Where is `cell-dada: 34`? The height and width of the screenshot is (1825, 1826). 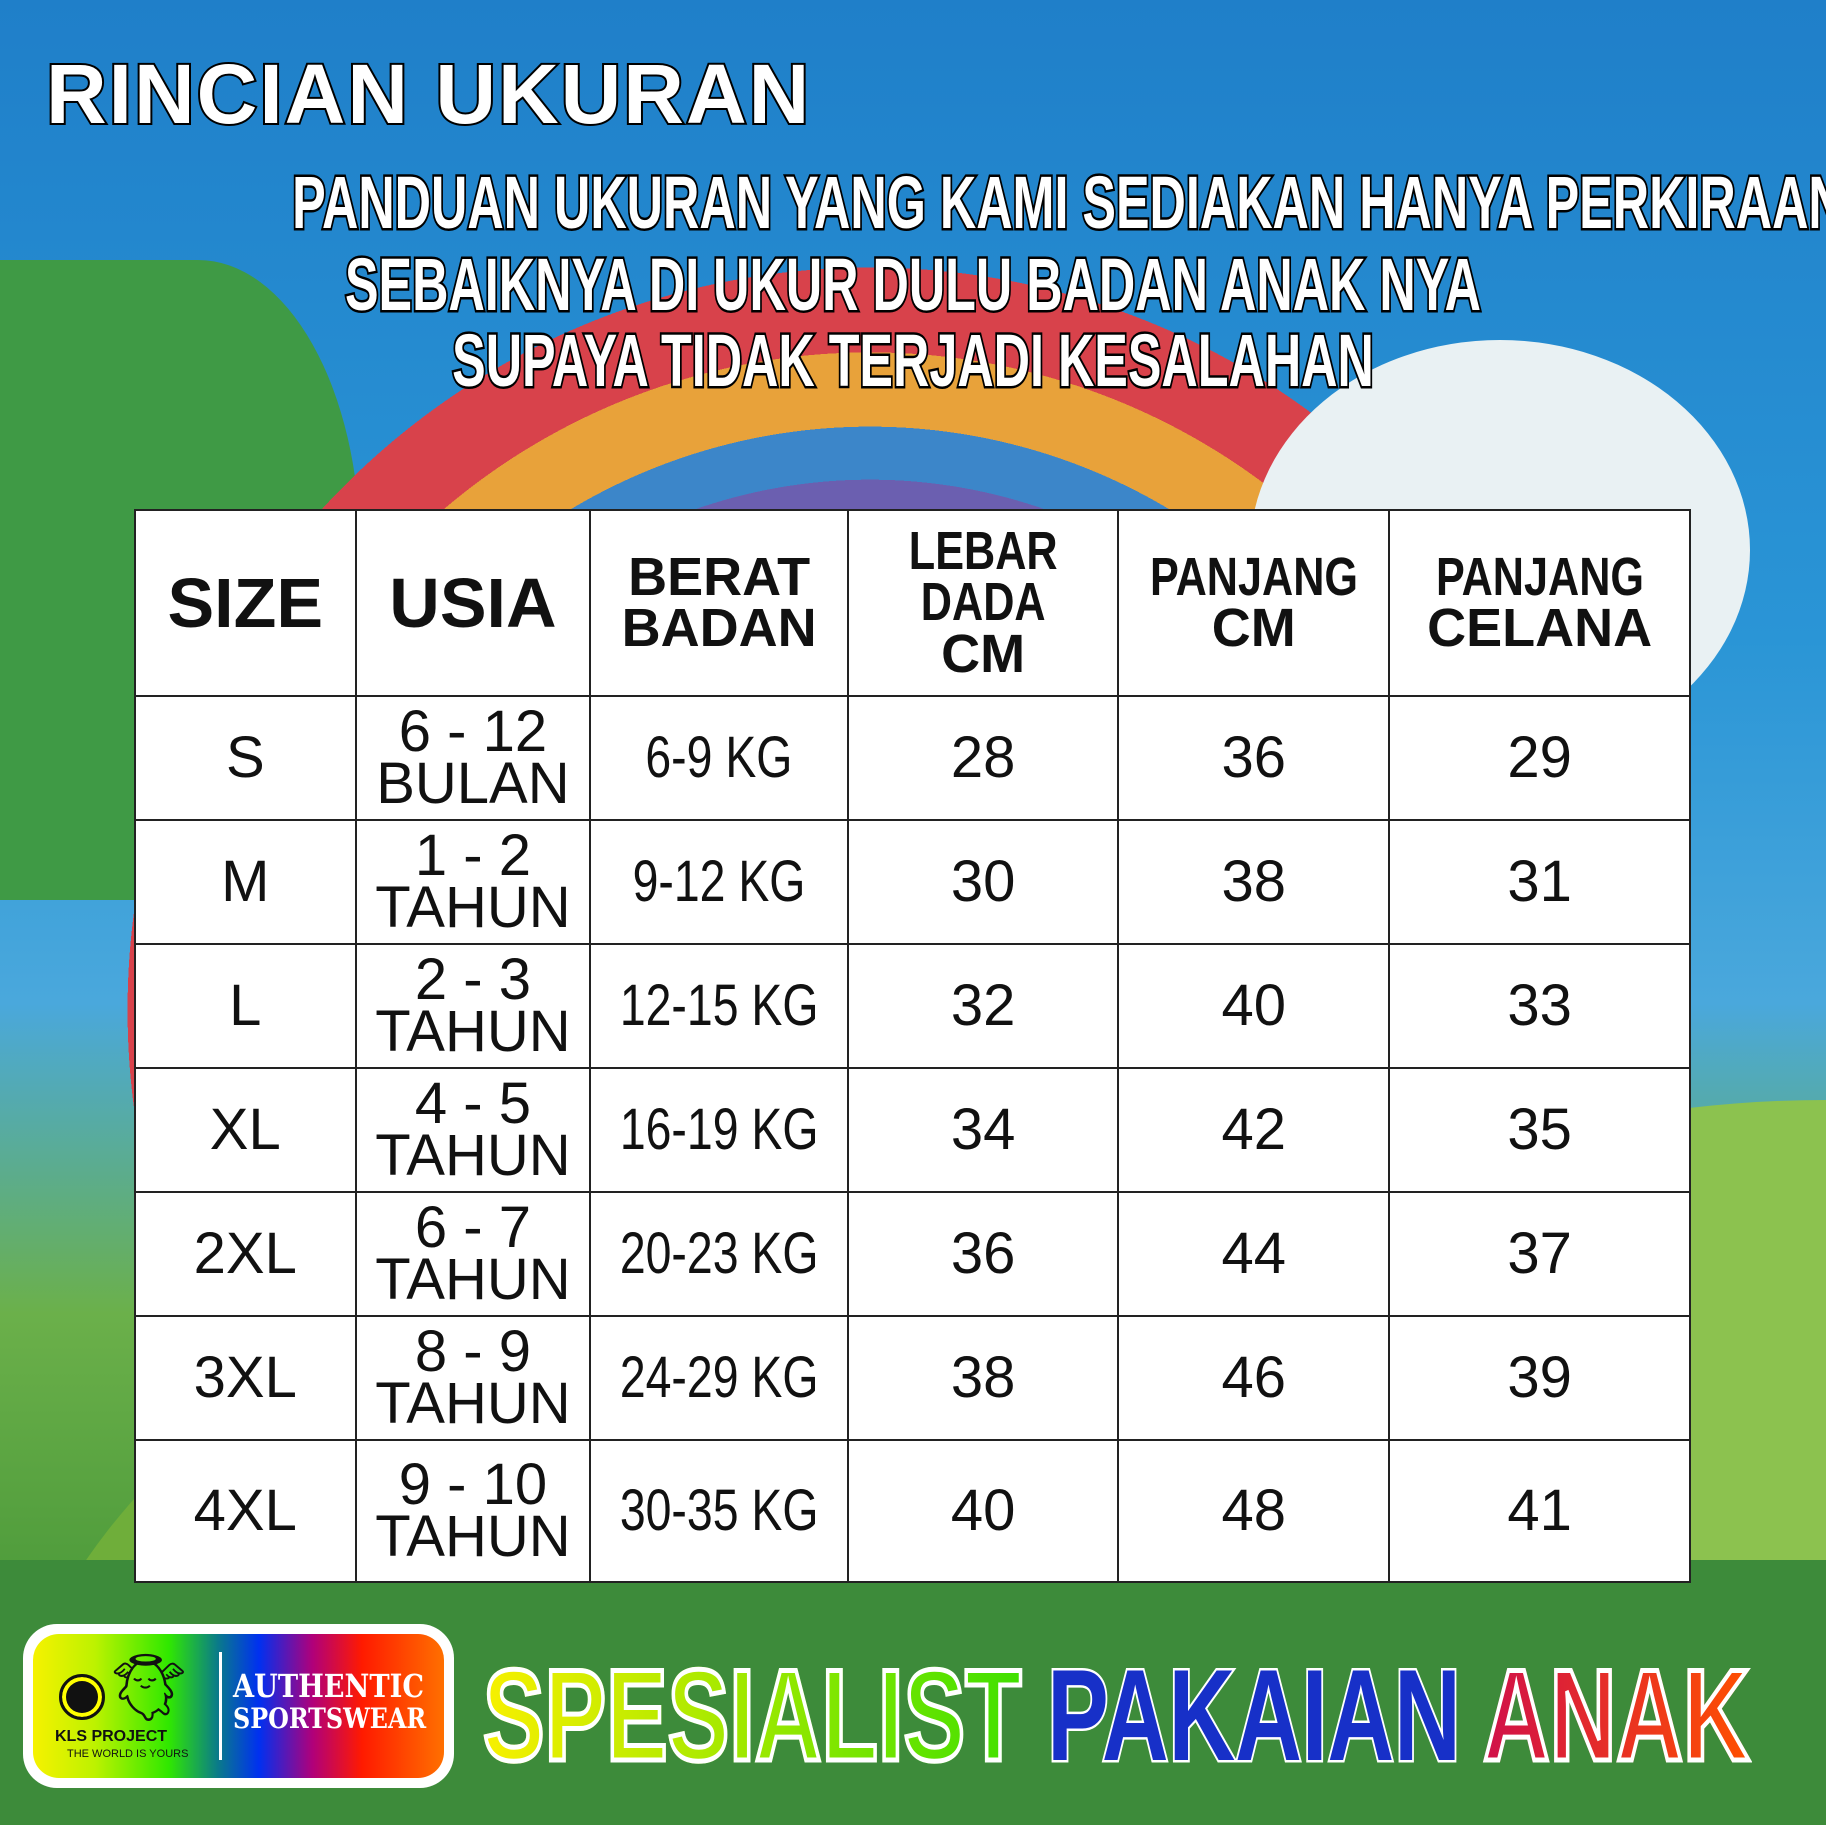 cell-dada: 34 is located at coordinates (983, 1130).